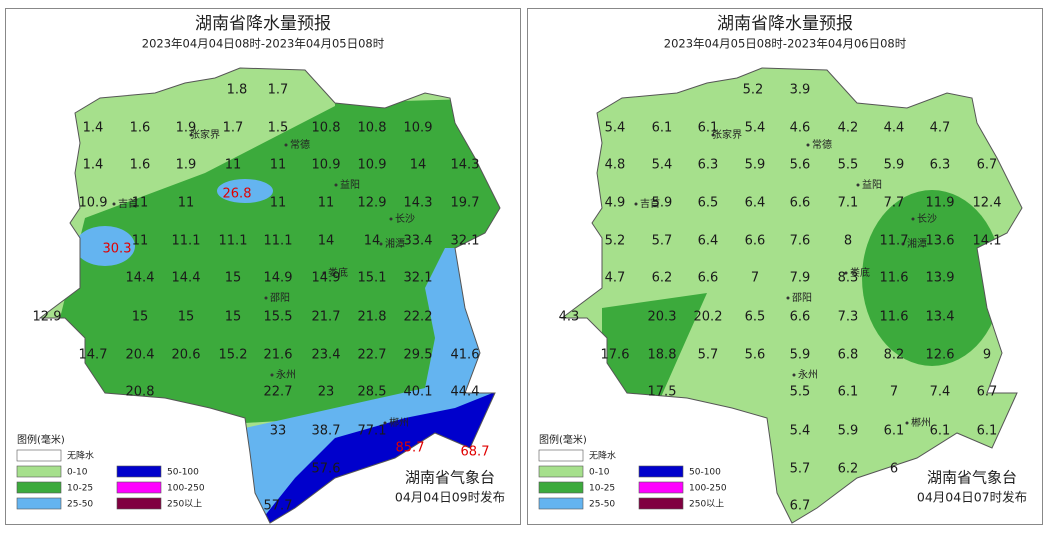 This screenshot has height=536, width=1049. Describe the element at coordinates (475, 452) in the screenshot. I see `rainfall-value: 68.7` at that location.